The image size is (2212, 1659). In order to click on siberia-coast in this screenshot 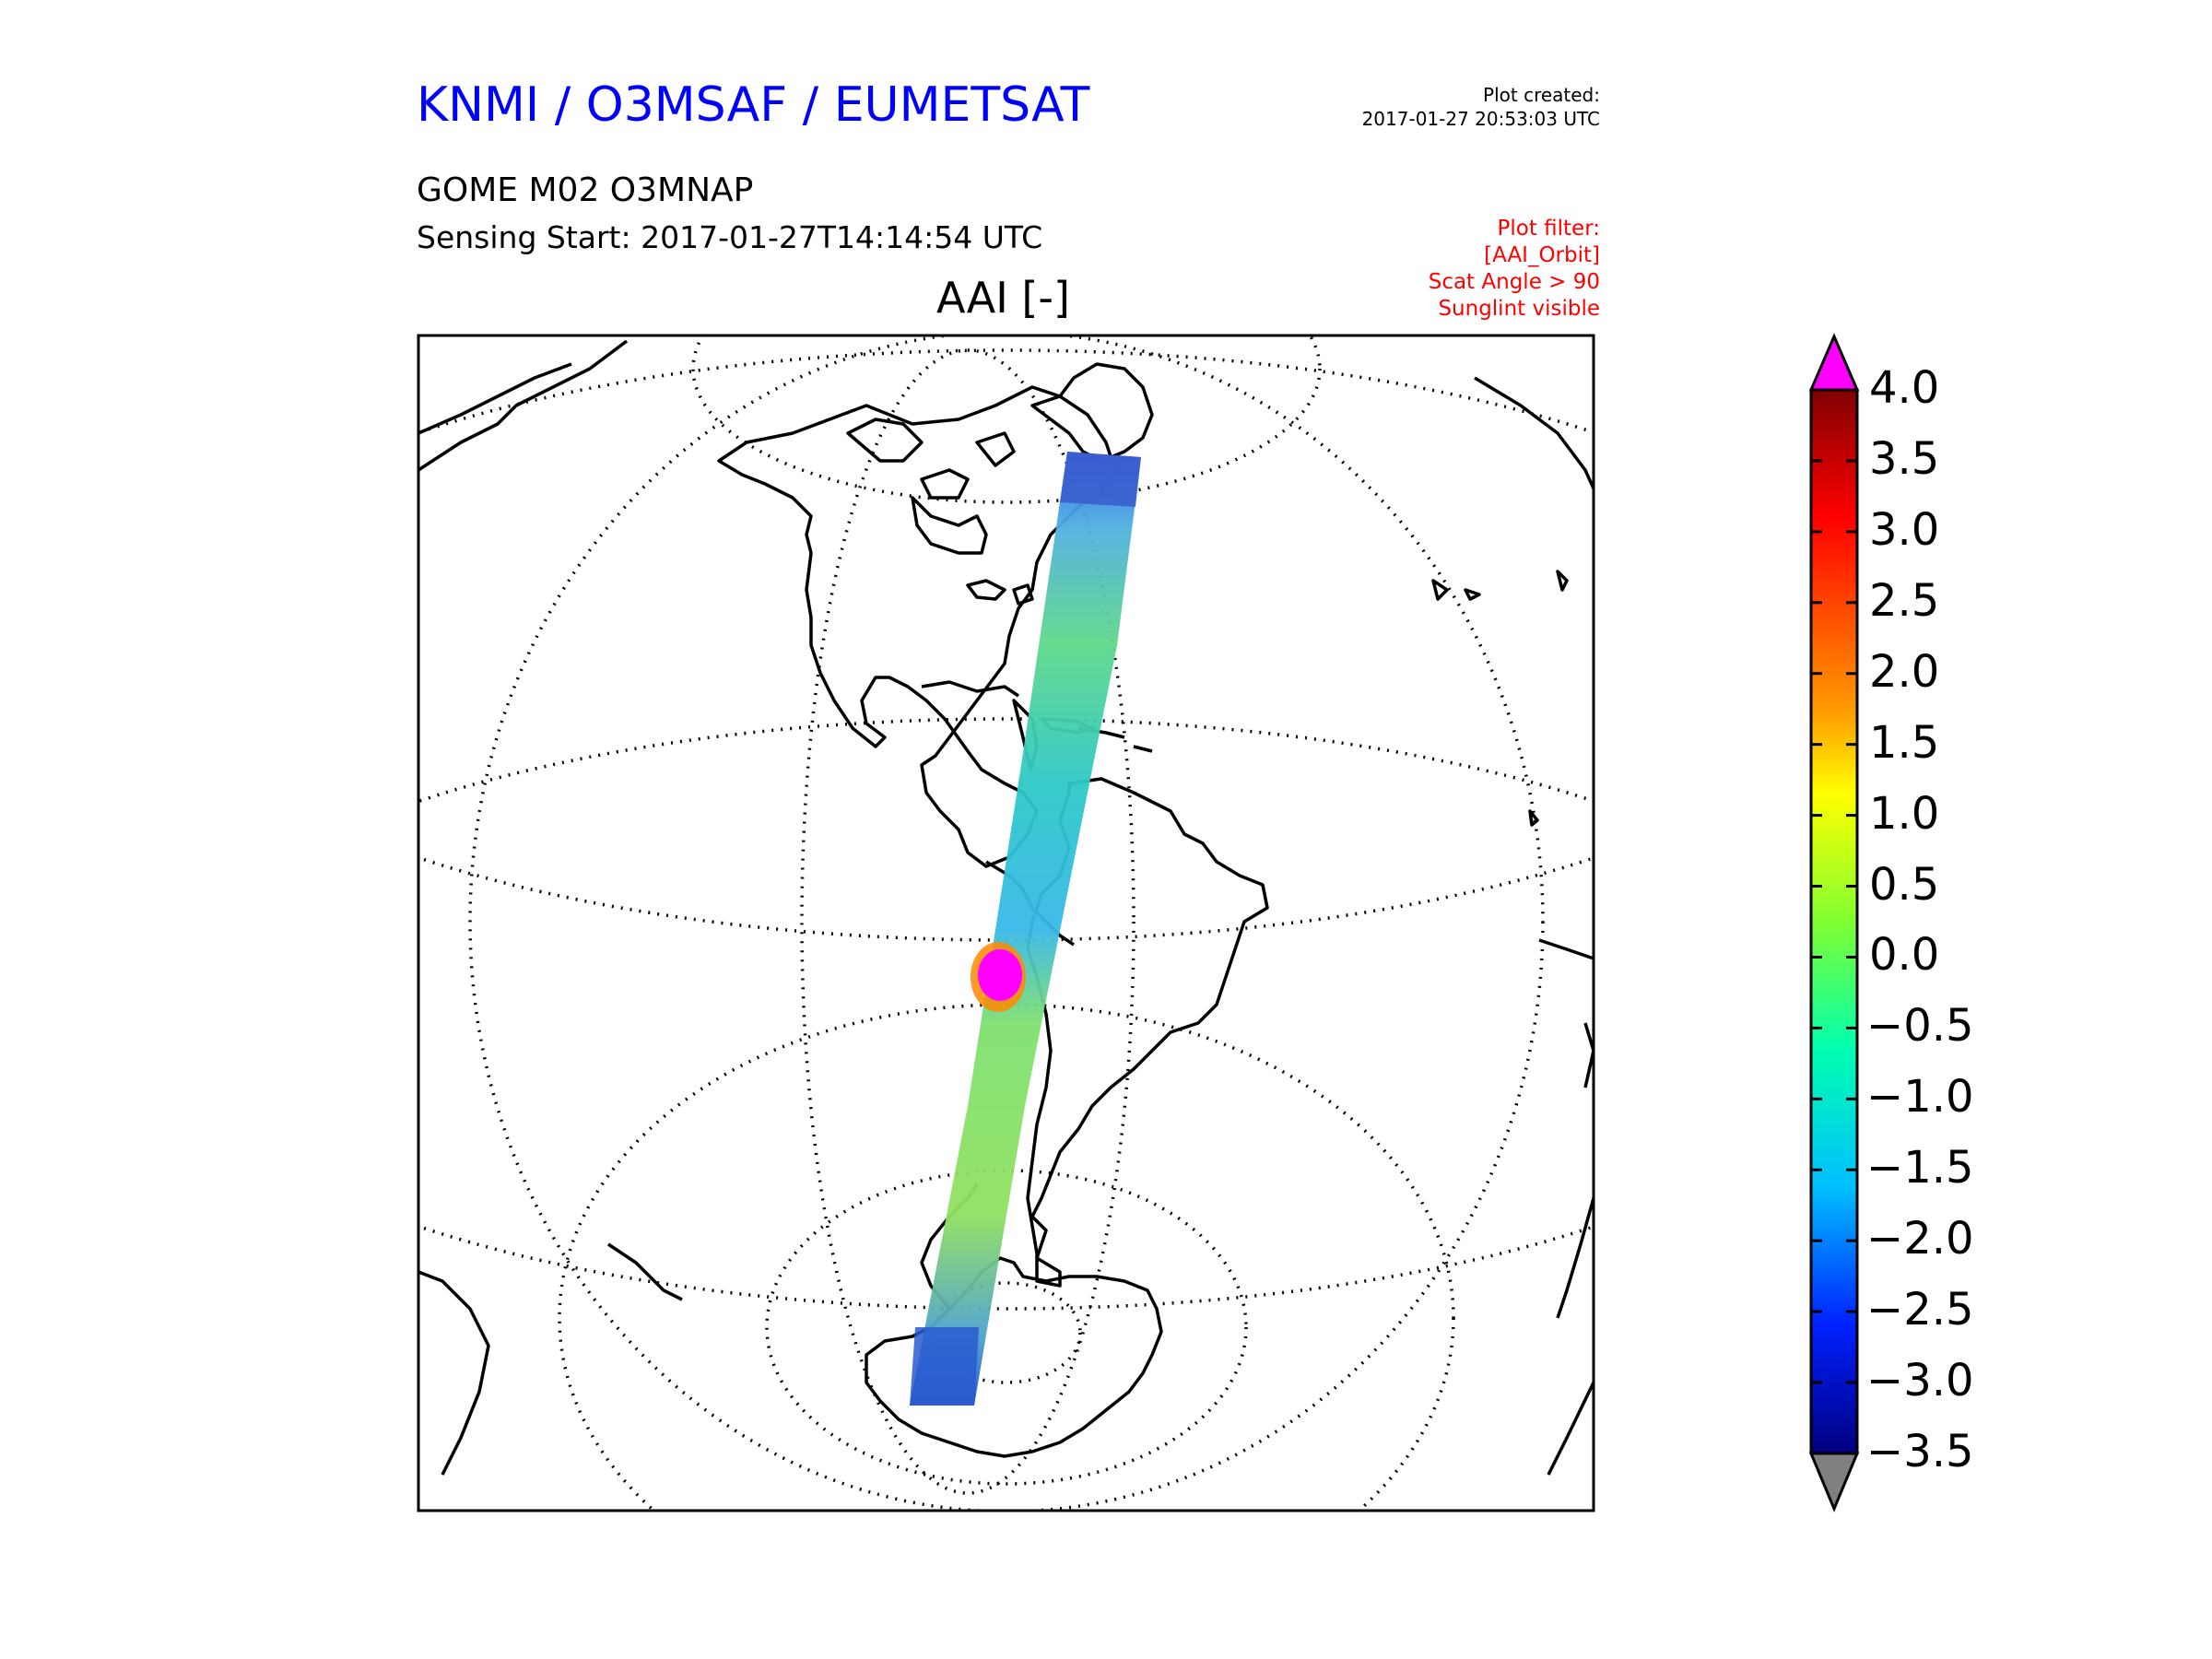, I will do `click(523, 405)`.